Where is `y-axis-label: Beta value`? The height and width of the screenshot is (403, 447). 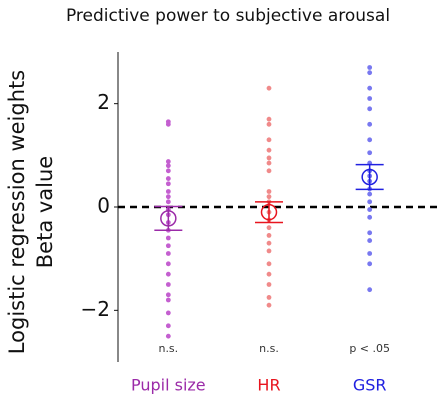 y-axis-label: Beta value is located at coordinates (45, 212).